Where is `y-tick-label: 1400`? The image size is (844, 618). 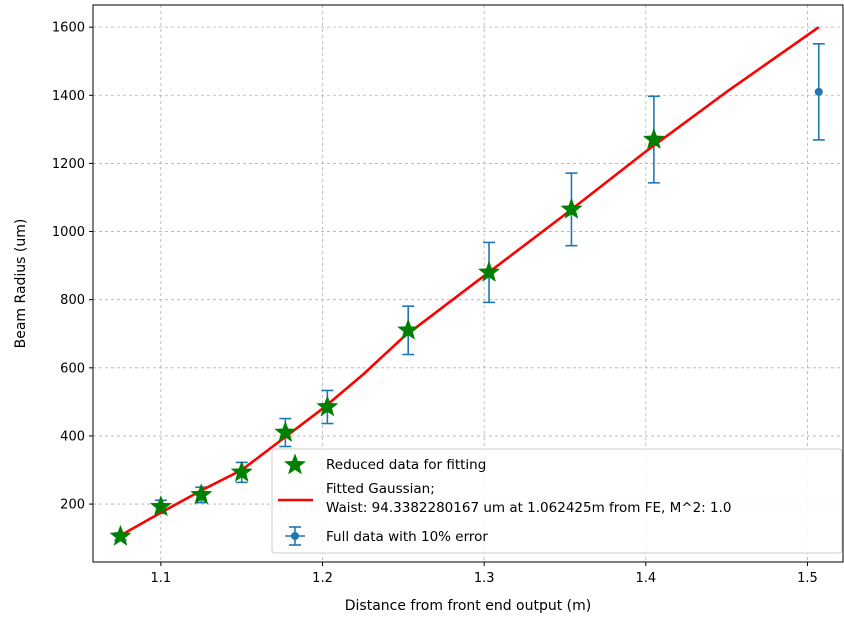 y-tick-label: 1400 is located at coordinates (68, 96).